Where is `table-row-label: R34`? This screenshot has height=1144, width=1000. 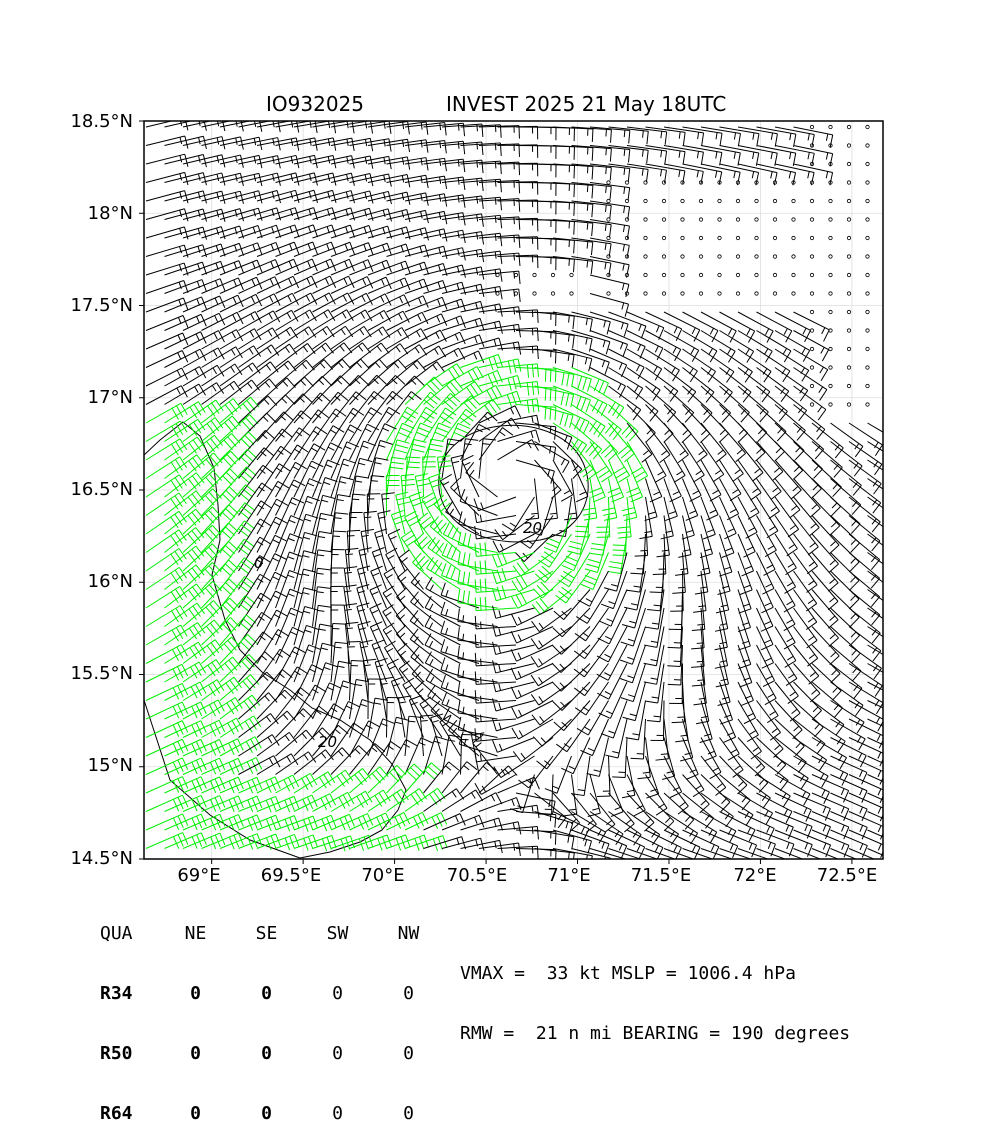 table-row-label: R34 is located at coordinates (130, 994).